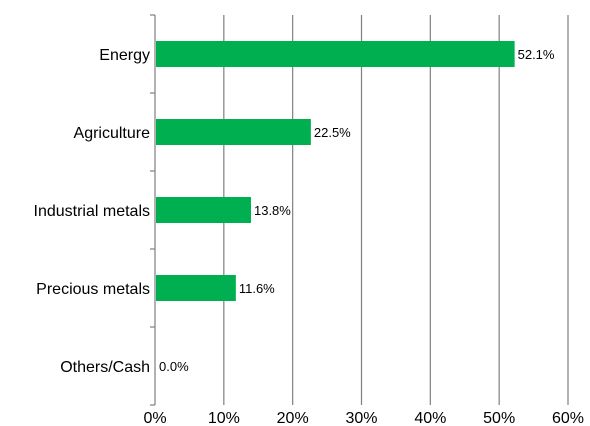 Image resolution: width=590 pixels, height=426 pixels. What do you see at coordinates (499, 418) in the screenshot?
I see `x-tick-label: 50%` at bounding box center [499, 418].